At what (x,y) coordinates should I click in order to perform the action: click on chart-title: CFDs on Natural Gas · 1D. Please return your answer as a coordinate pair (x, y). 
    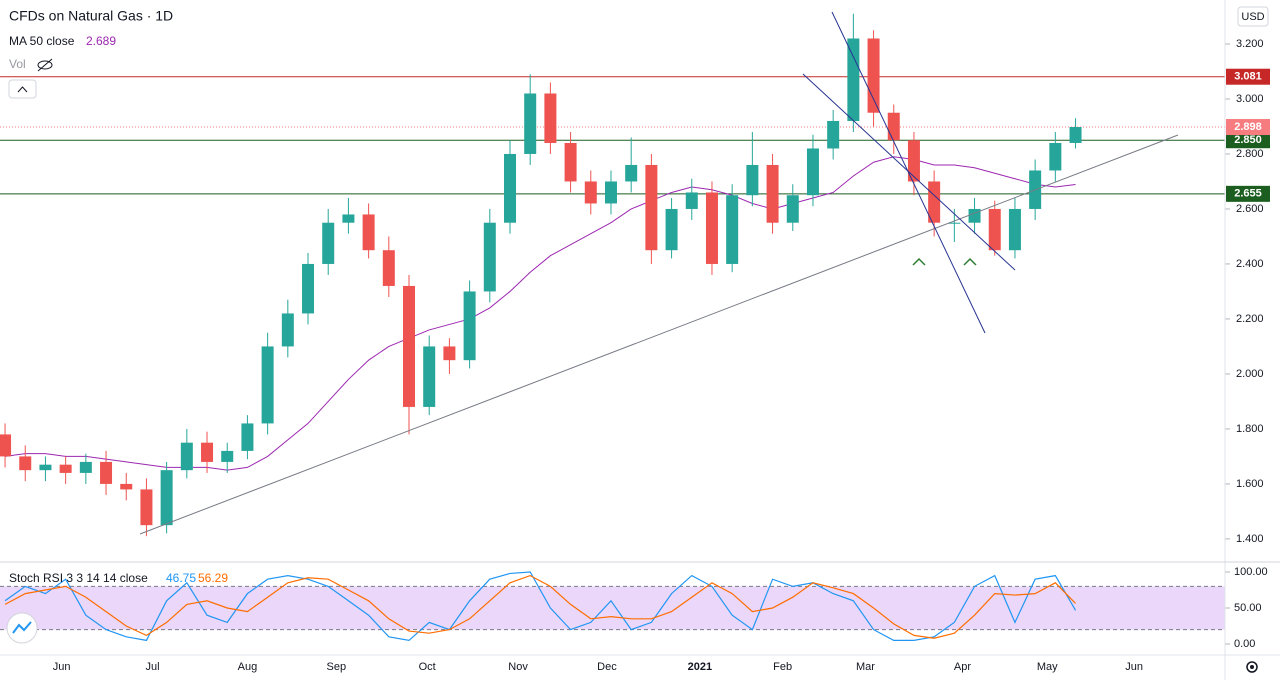
    Looking at the image, I should click on (91, 16).